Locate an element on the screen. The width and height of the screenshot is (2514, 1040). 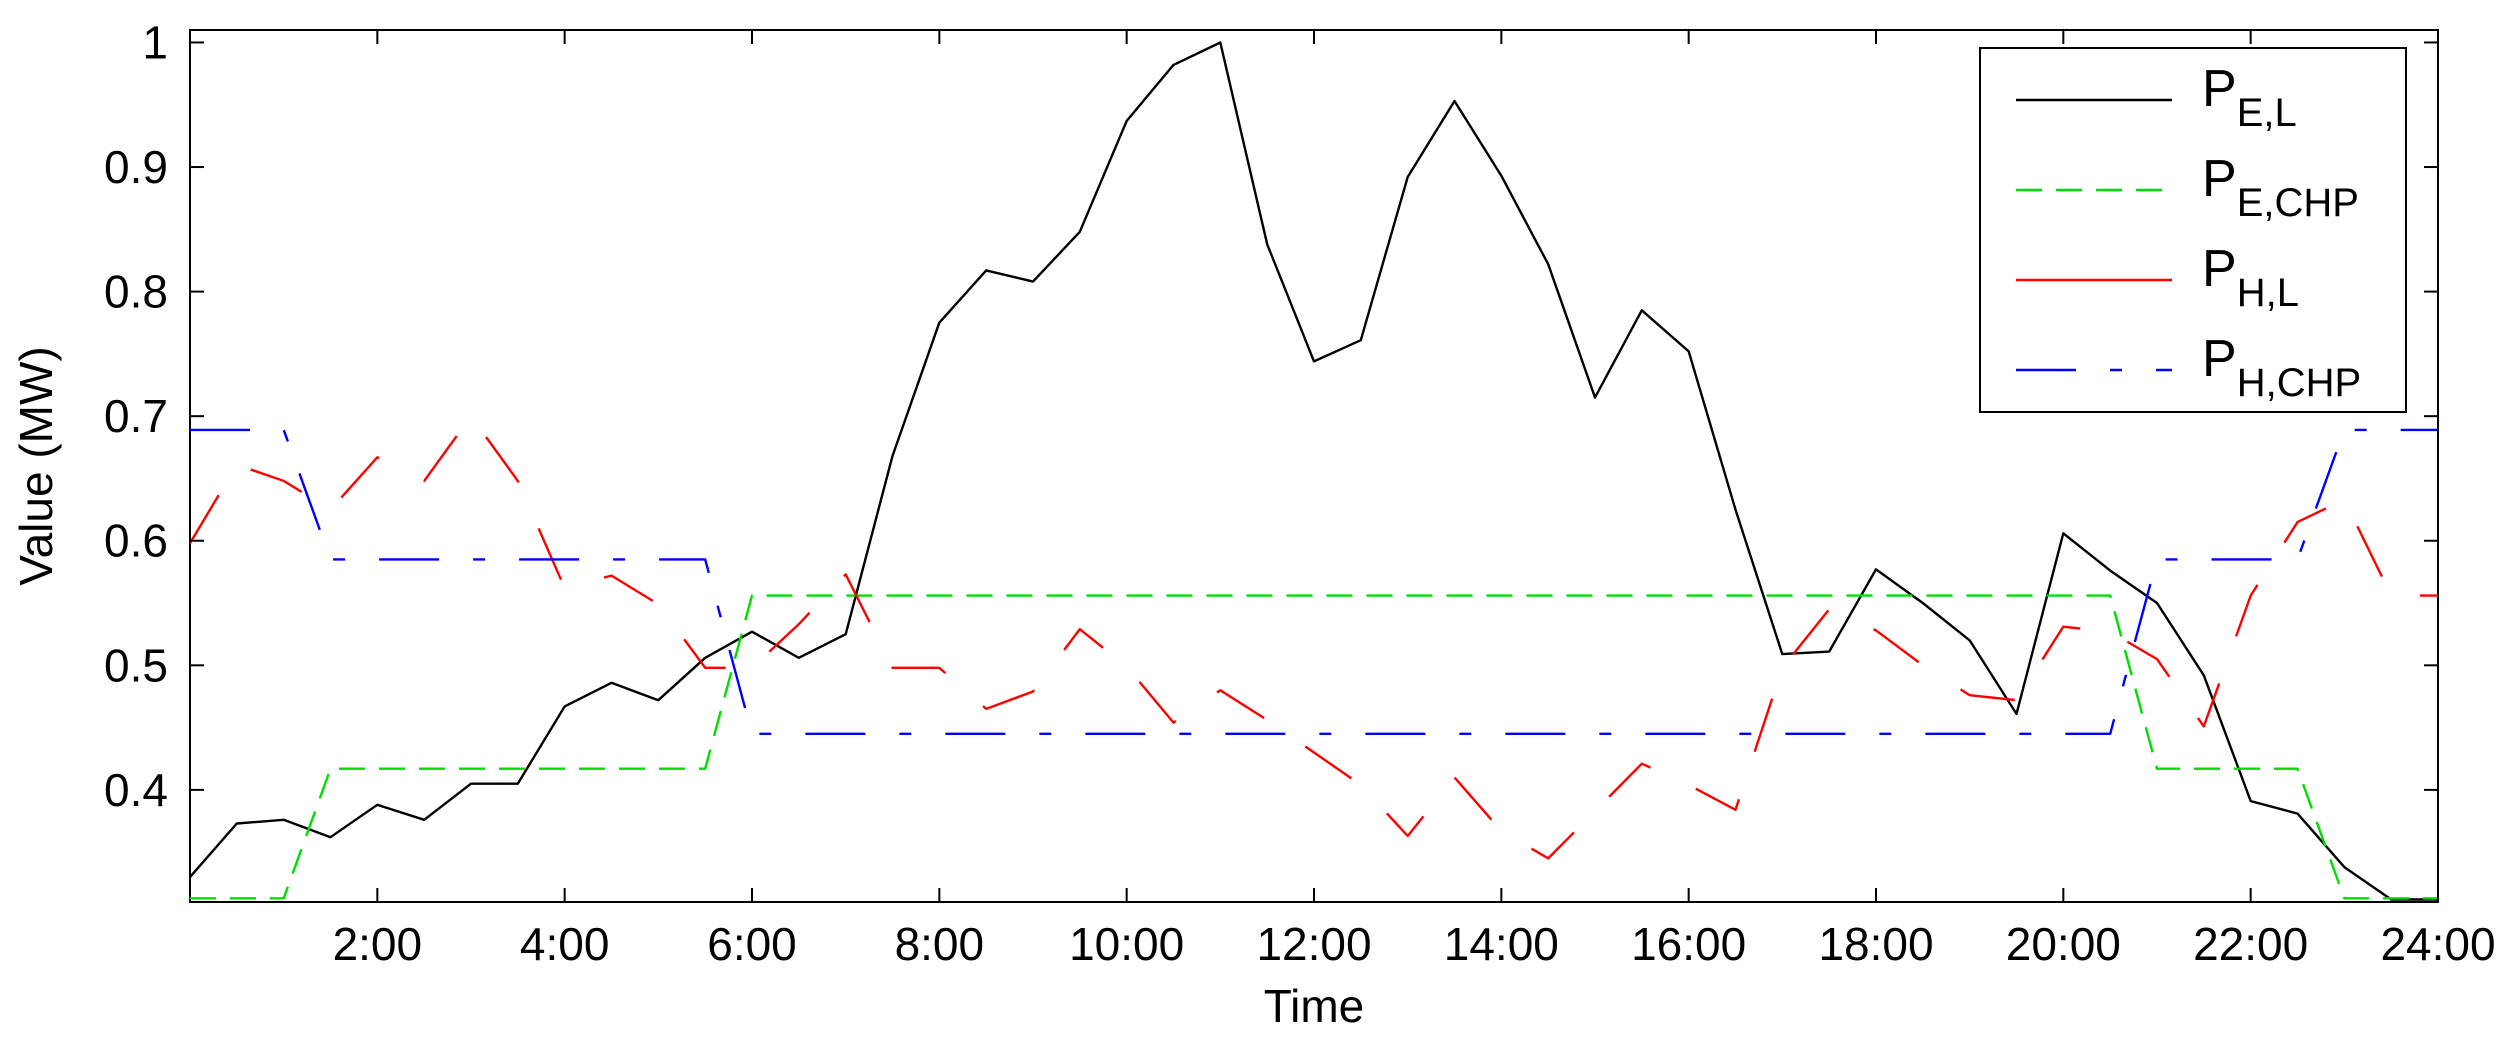
x-tick-label: 16:00 is located at coordinates (1688, 944).